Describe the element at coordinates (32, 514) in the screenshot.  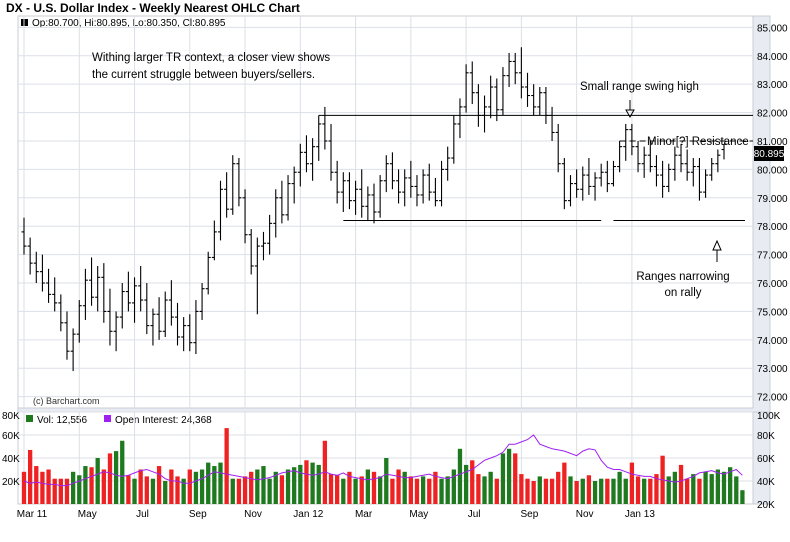
I see `x-tick-label: Mar 11` at that location.